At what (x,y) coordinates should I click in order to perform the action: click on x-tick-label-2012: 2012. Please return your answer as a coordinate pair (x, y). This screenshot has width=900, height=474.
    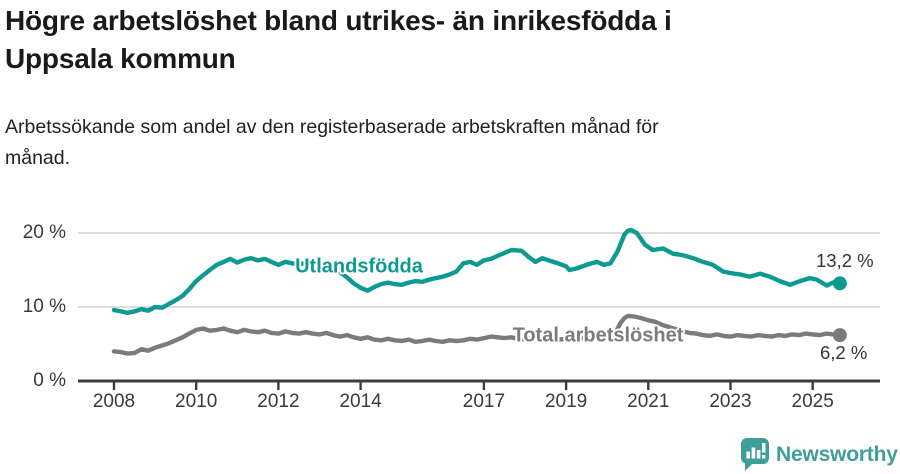
    Looking at the image, I should click on (278, 401).